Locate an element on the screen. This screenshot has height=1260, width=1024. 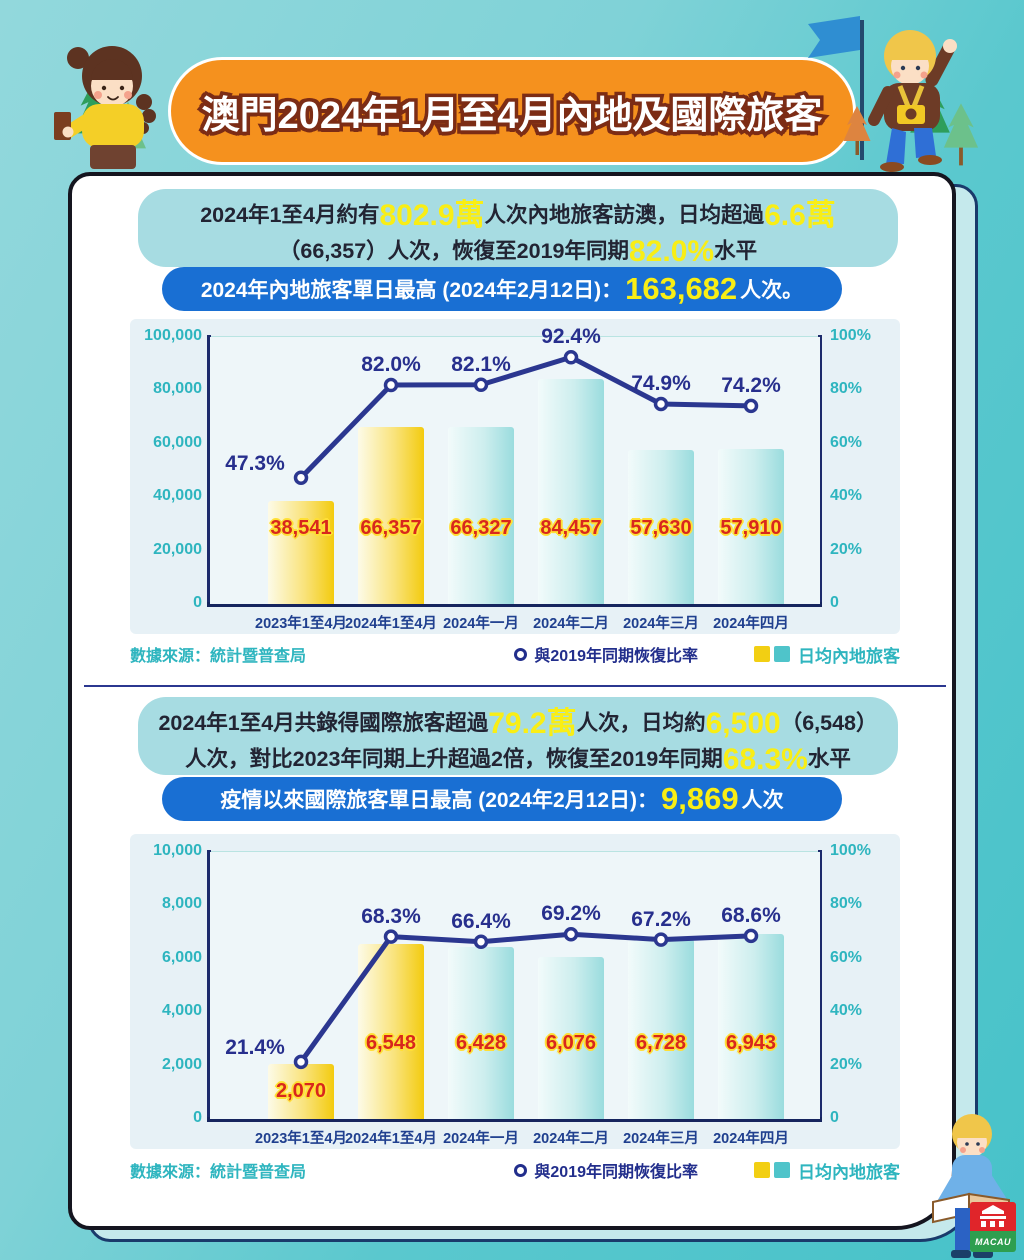
y-axis-left-tick: 40,000 is located at coordinates (177, 496).